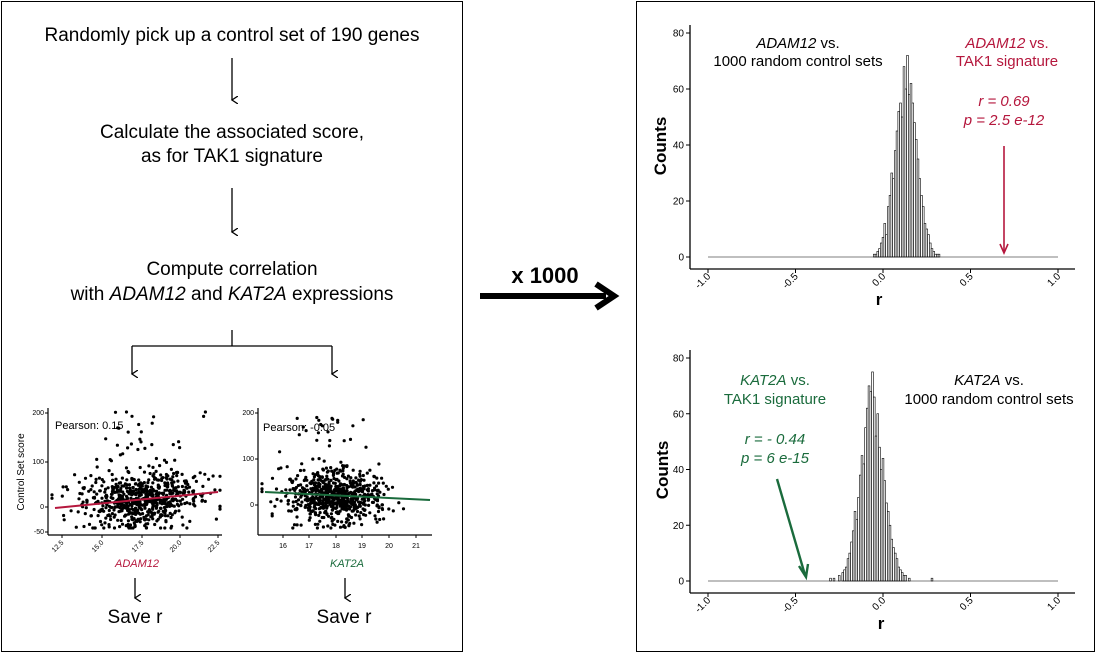 This screenshot has height=653, width=1096. What do you see at coordinates (336, 546) in the screenshot?
I see `xtick: 18` at bounding box center [336, 546].